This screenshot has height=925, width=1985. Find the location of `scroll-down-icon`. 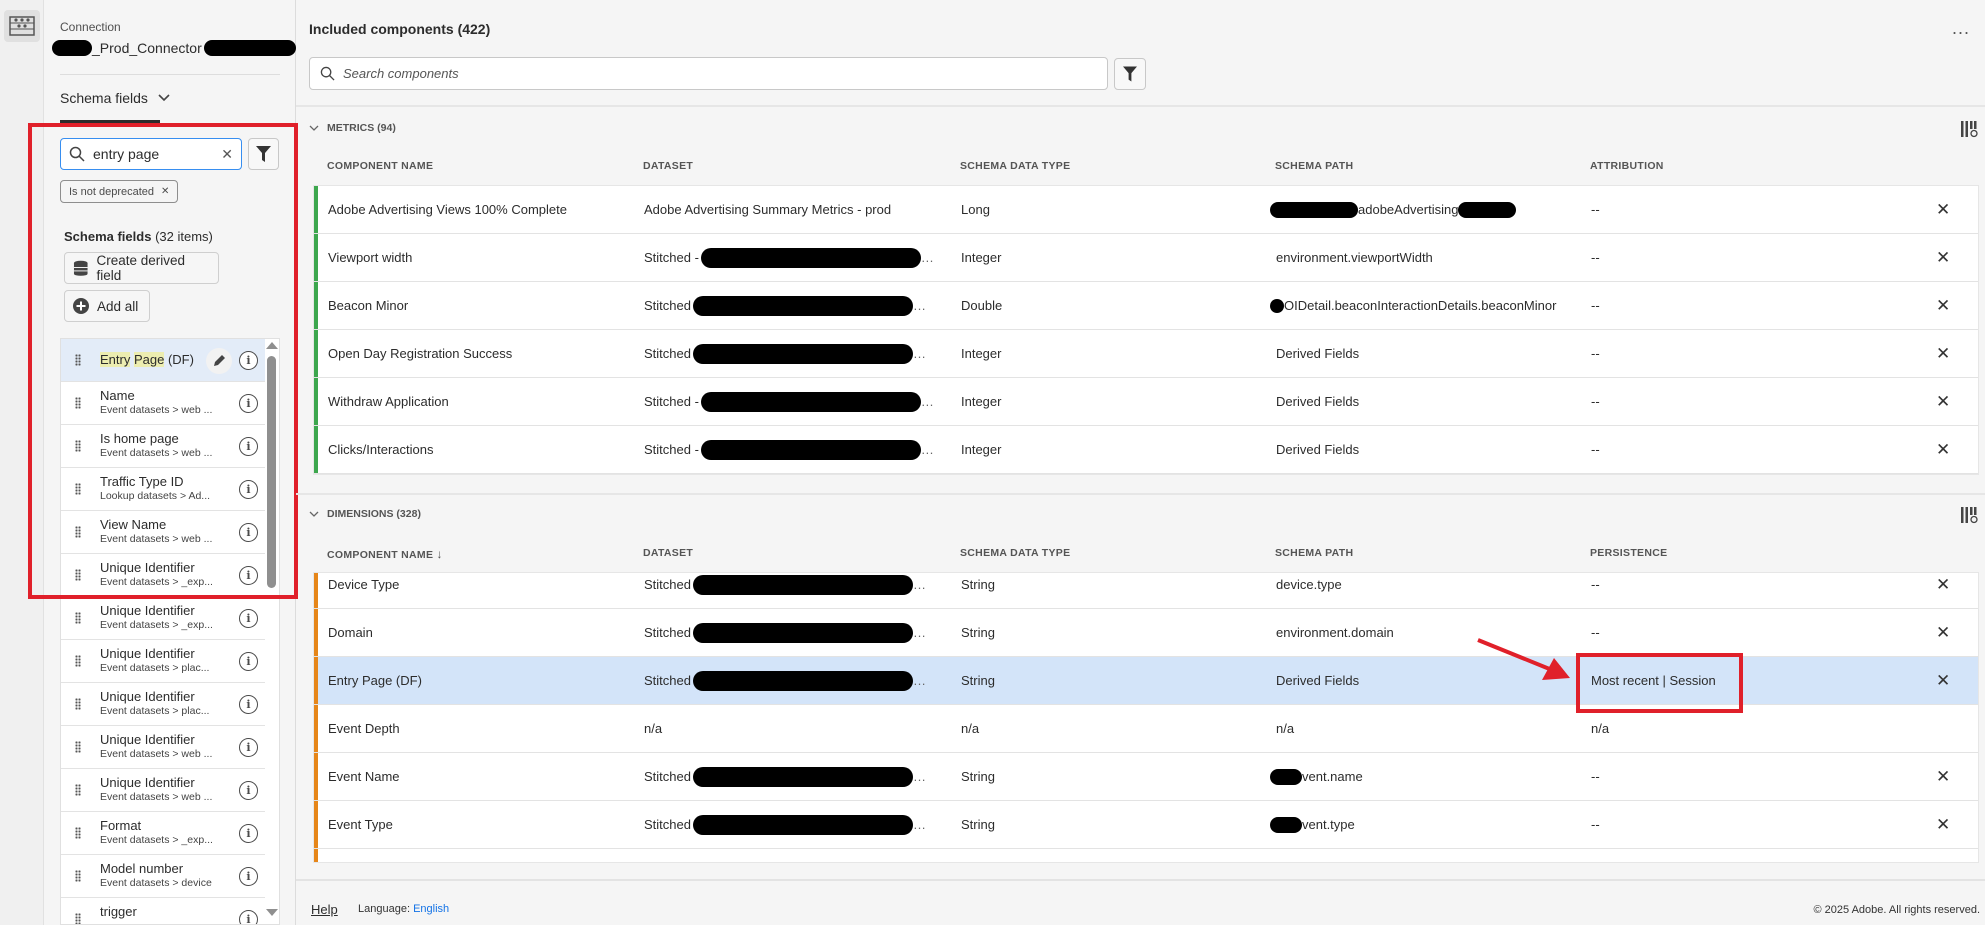

scroll-down-icon is located at coordinates (272, 912).